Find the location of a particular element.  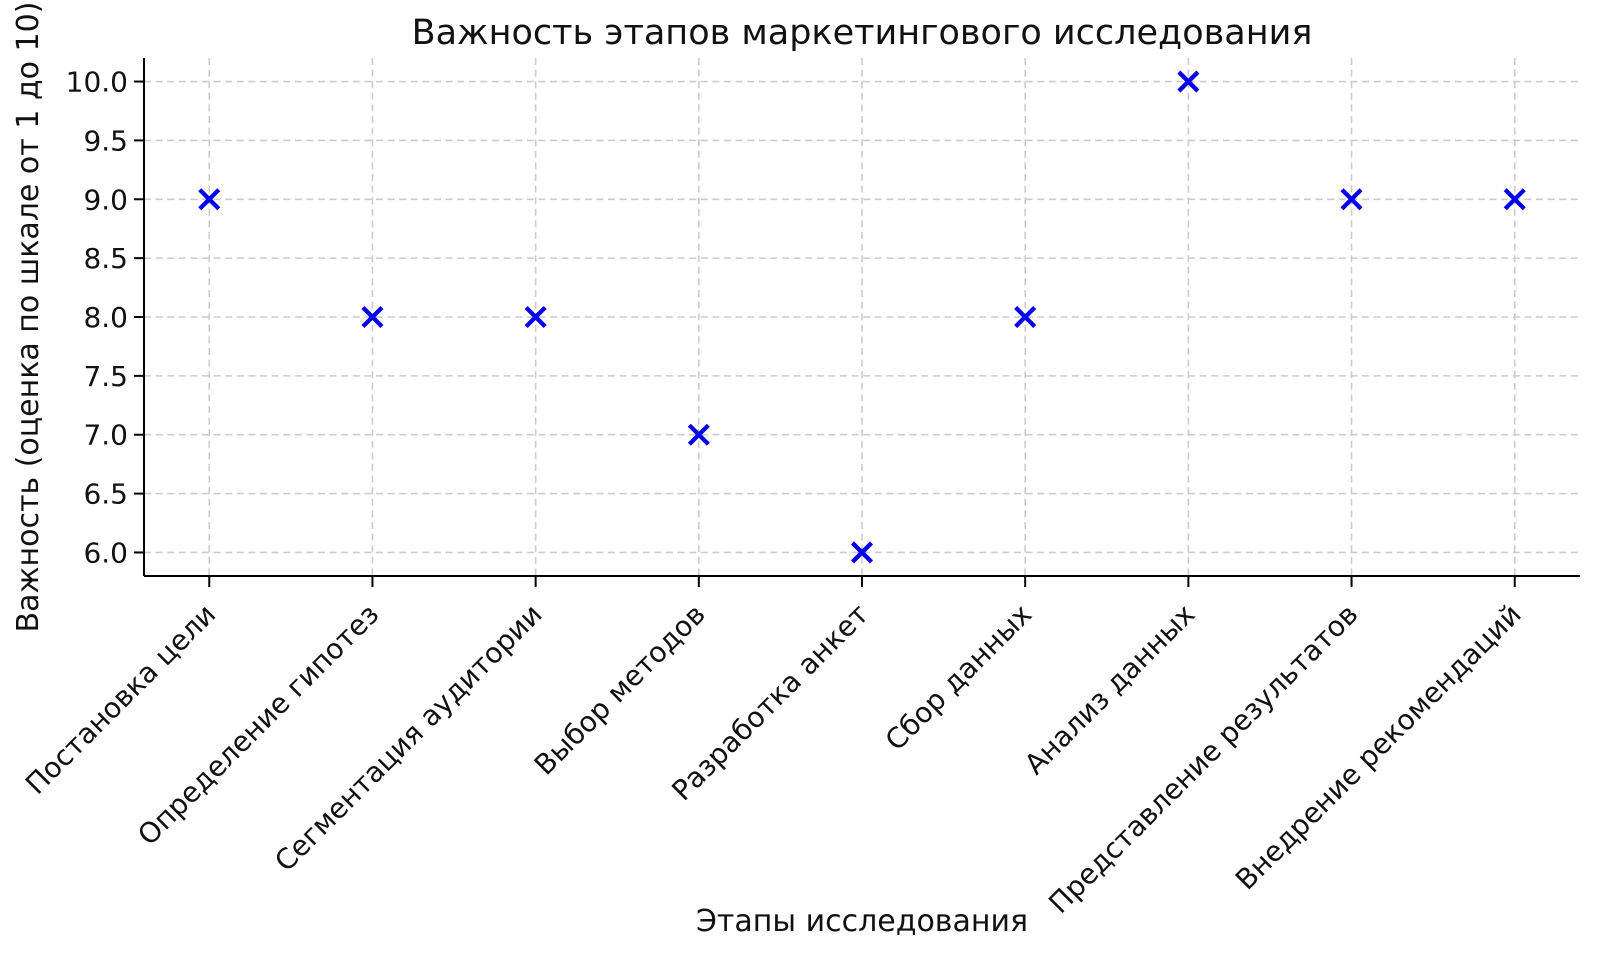

x-tick-label: Анализ данных is located at coordinates (1109, 689).